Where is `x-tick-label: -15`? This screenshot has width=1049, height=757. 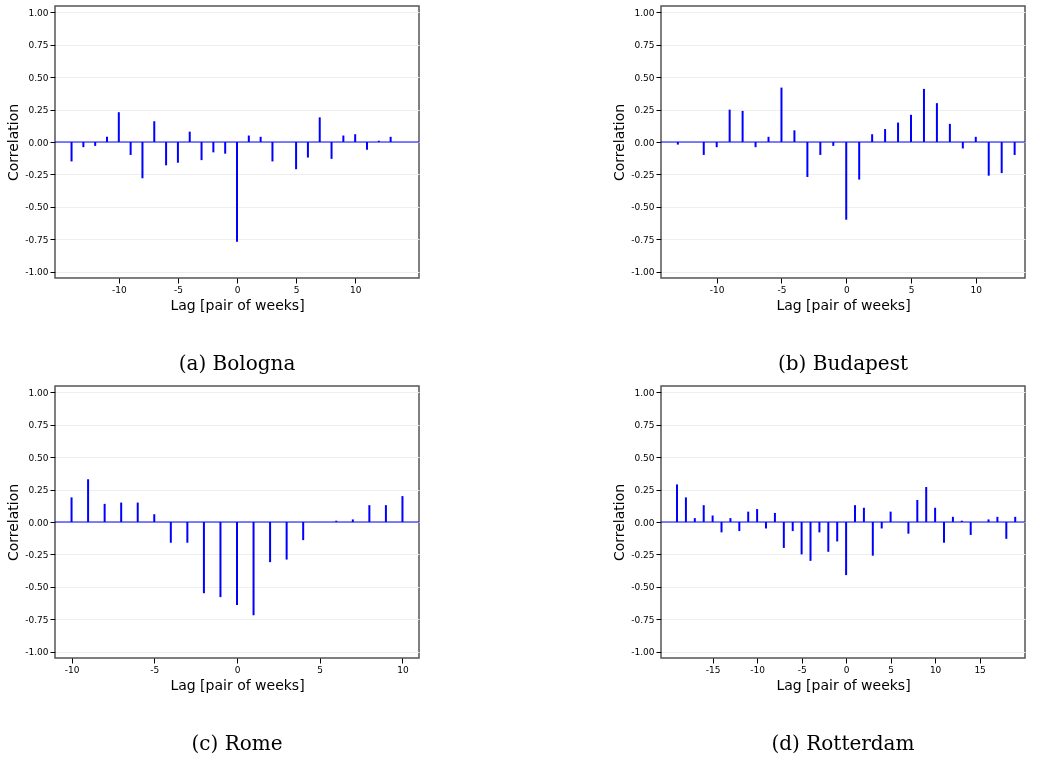
x-tick-label: -15 is located at coordinates (713, 669).